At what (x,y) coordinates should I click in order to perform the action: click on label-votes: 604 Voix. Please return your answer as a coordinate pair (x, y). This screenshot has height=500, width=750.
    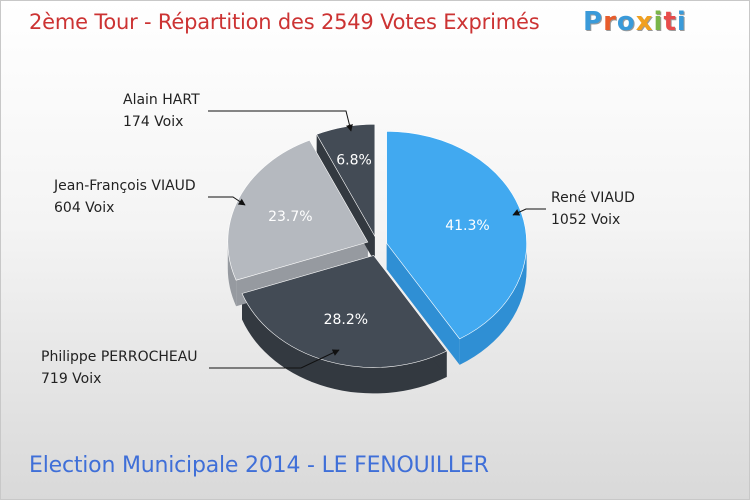
    Looking at the image, I should click on (84, 208).